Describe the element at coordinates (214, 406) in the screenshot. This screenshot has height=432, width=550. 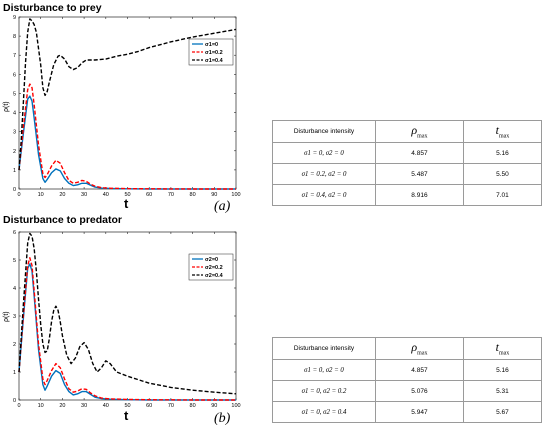
I see `chart-b-x-tick-label: 90` at that location.